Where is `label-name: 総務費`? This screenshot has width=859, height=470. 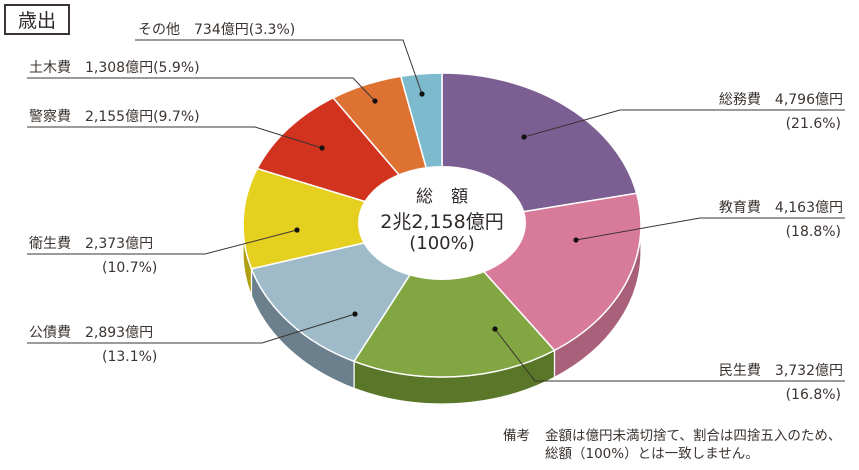
label-name: 総務費 is located at coordinates (739, 100).